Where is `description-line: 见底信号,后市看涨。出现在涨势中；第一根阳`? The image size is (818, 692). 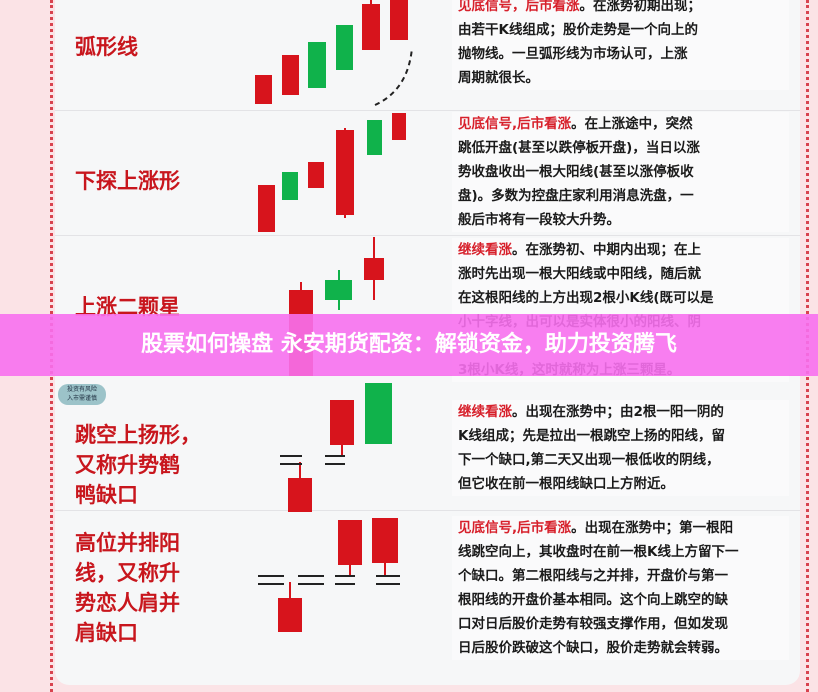 description-line: 见底信号,后市看涨。出现在涨势中；第一根阳 is located at coordinates (596, 528).